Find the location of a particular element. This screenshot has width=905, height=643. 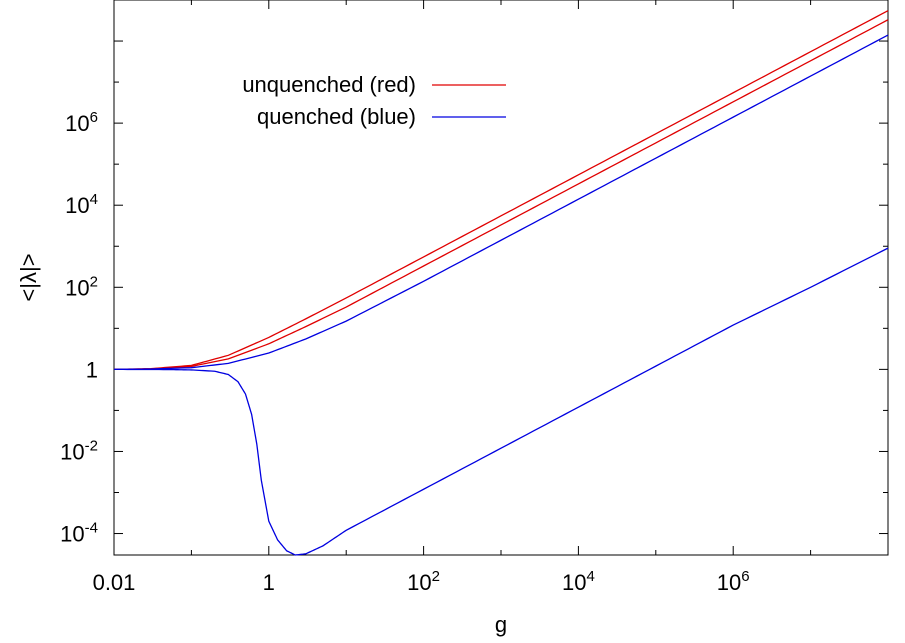

y-tick-label: 10⁻⁴ is located at coordinates (79, 533).